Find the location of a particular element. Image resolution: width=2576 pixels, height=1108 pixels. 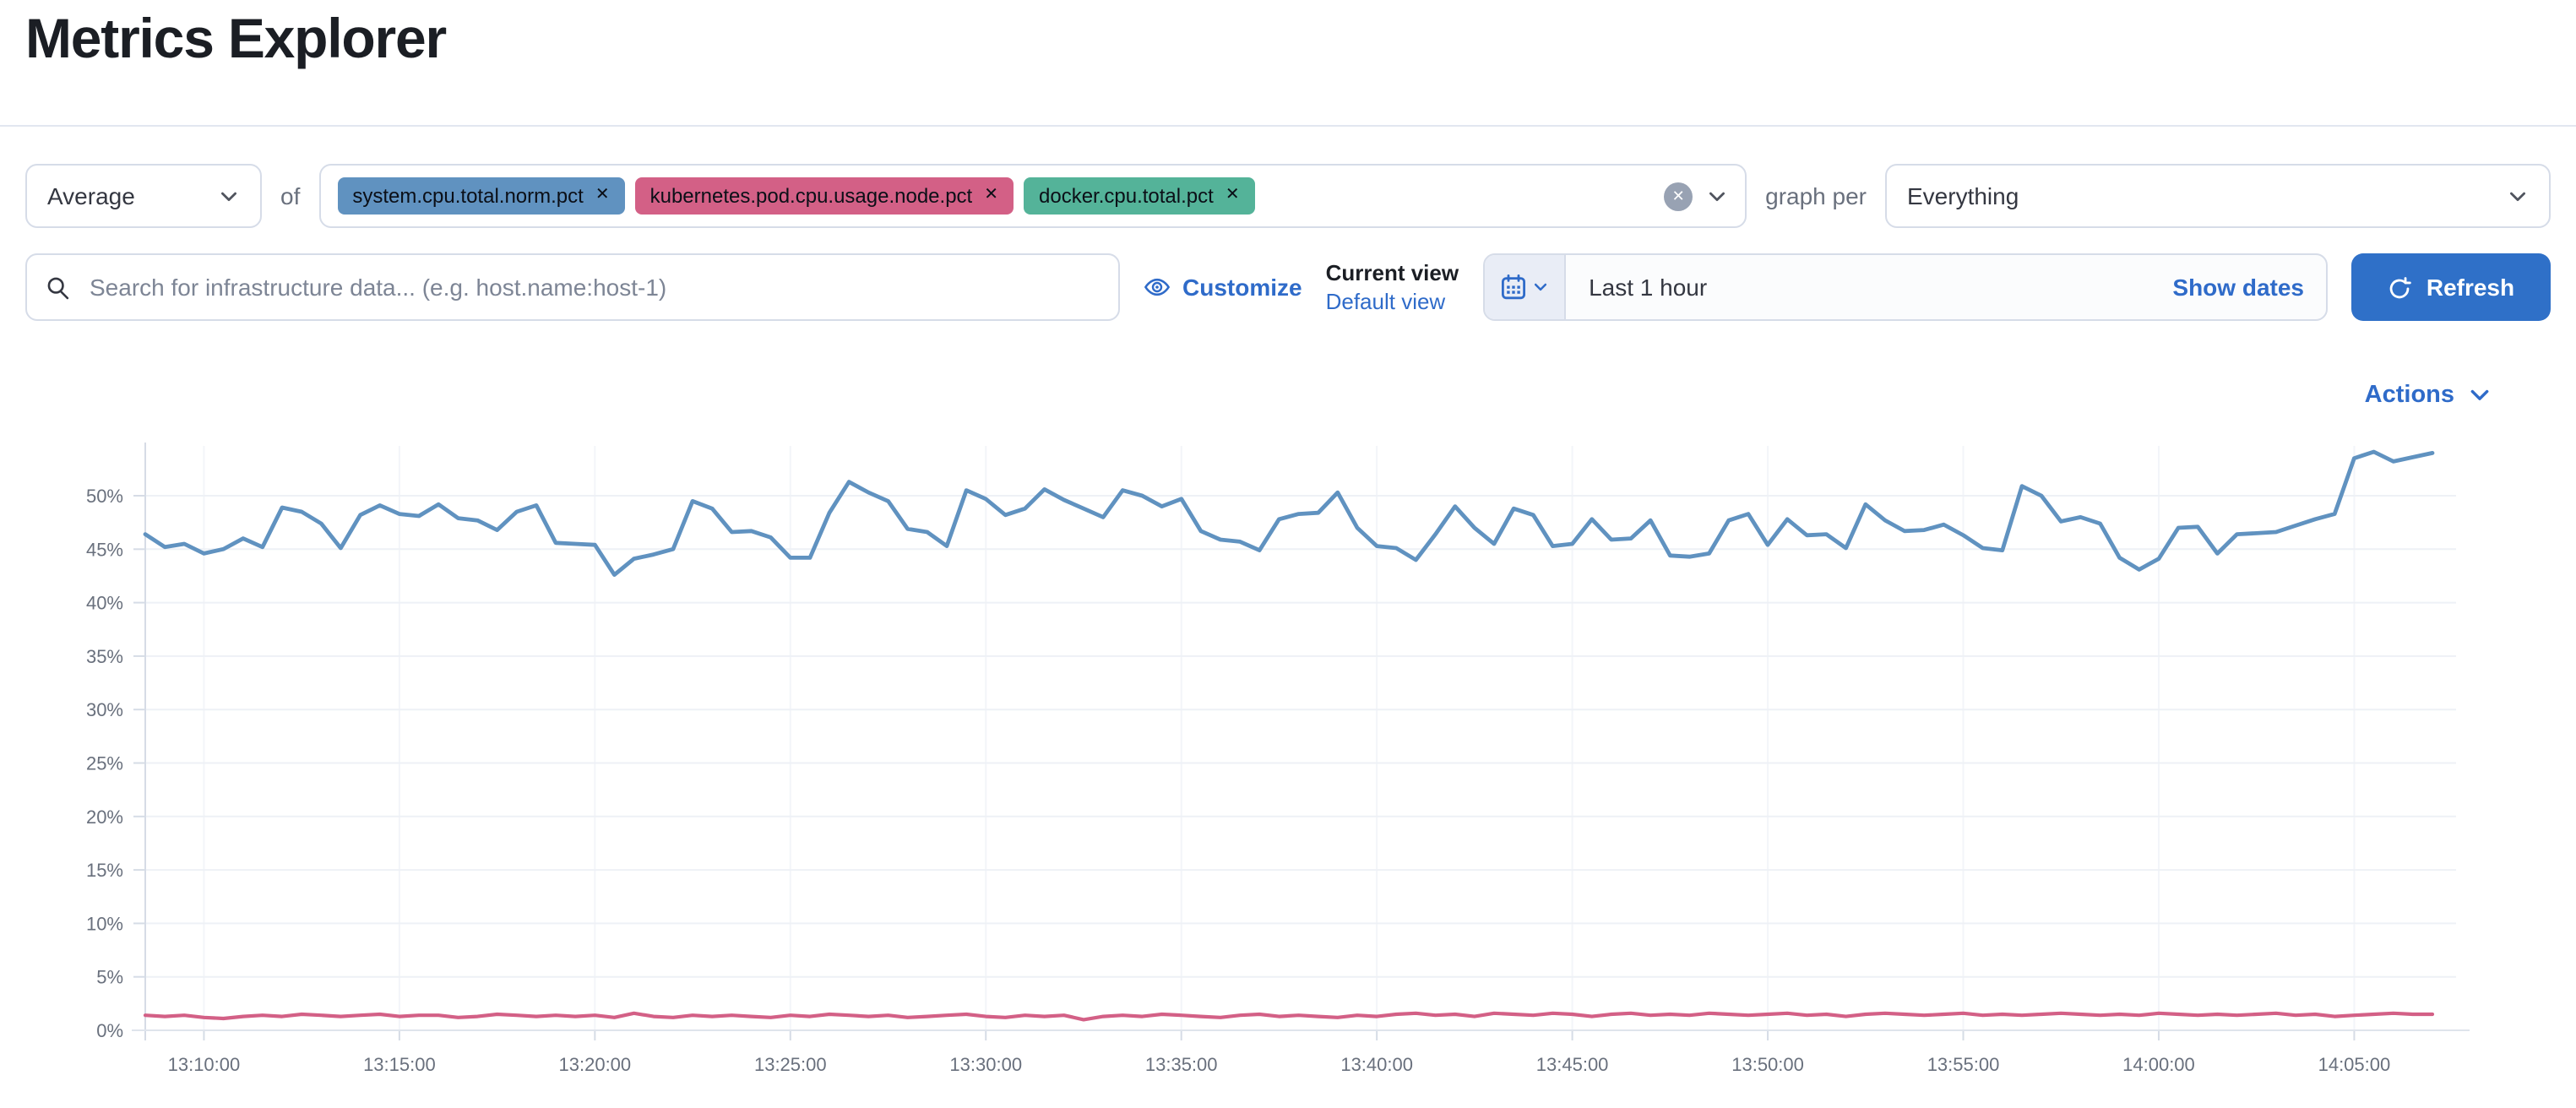

search-field-wrap is located at coordinates (572, 287).